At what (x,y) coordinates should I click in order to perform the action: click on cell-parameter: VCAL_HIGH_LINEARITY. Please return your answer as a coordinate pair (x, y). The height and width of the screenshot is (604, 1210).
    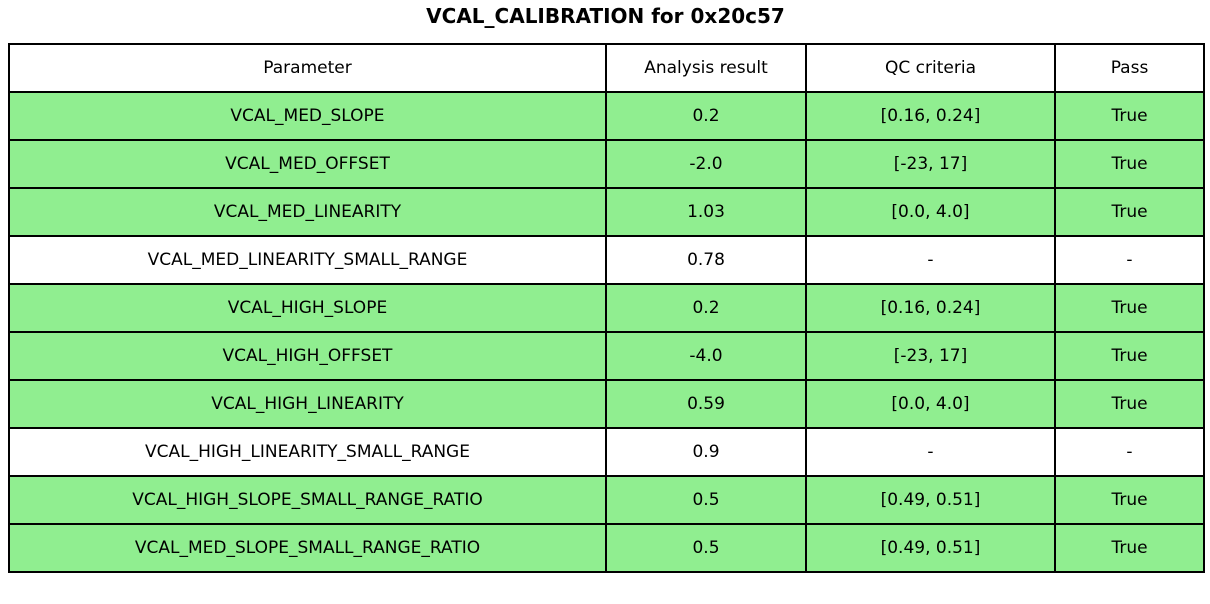
    Looking at the image, I should click on (307, 404).